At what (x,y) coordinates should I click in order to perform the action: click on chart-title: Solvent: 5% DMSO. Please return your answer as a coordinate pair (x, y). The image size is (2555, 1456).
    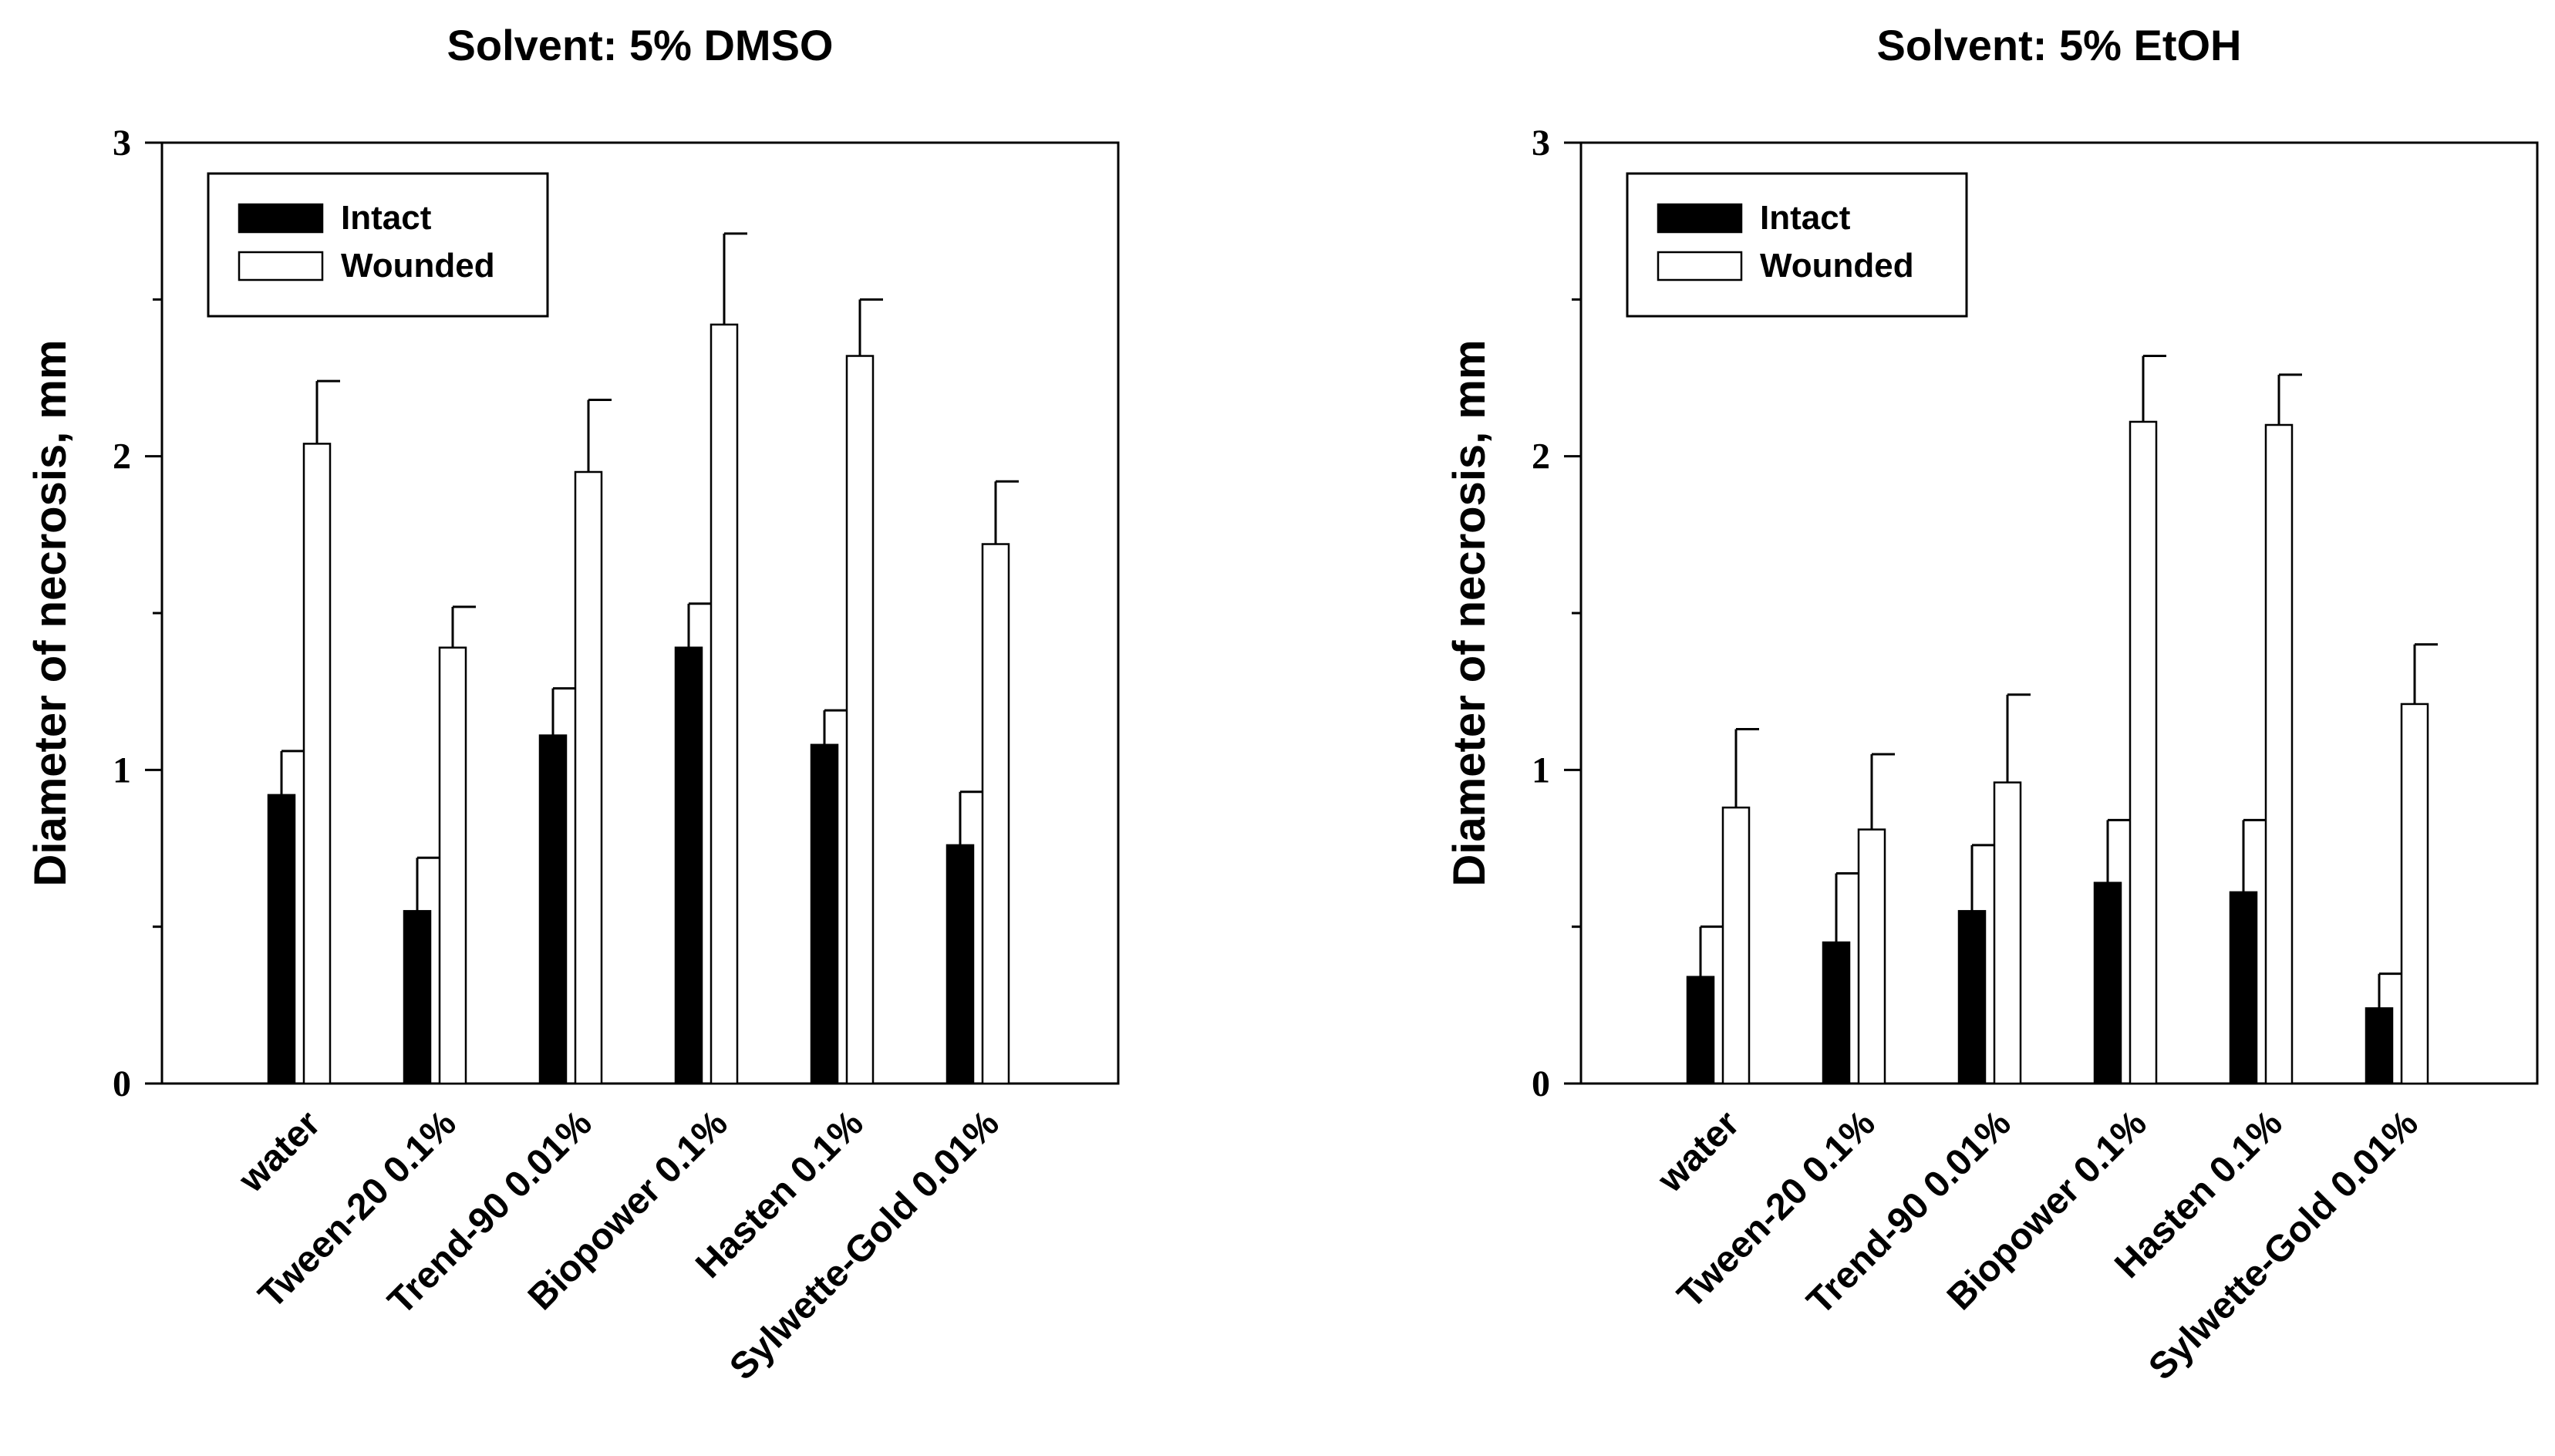
    Looking at the image, I should click on (641, 45).